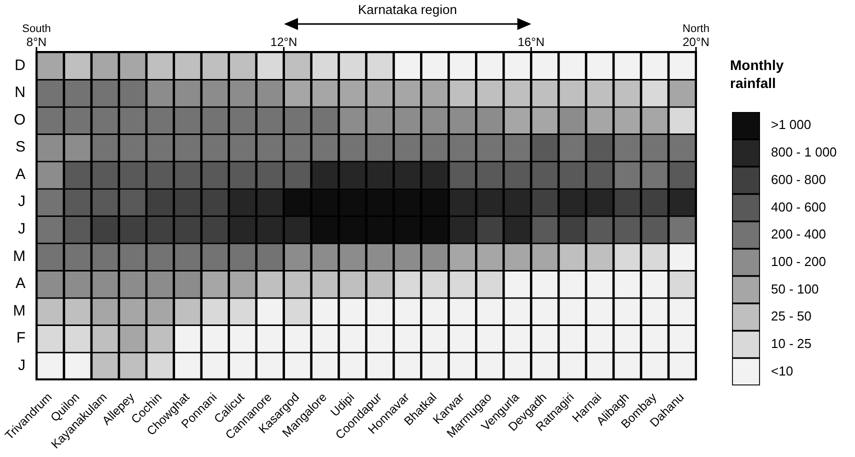 Image resolution: width=855 pixels, height=457 pixels. I want to click on y-tick-label: D, so click(20, 65).